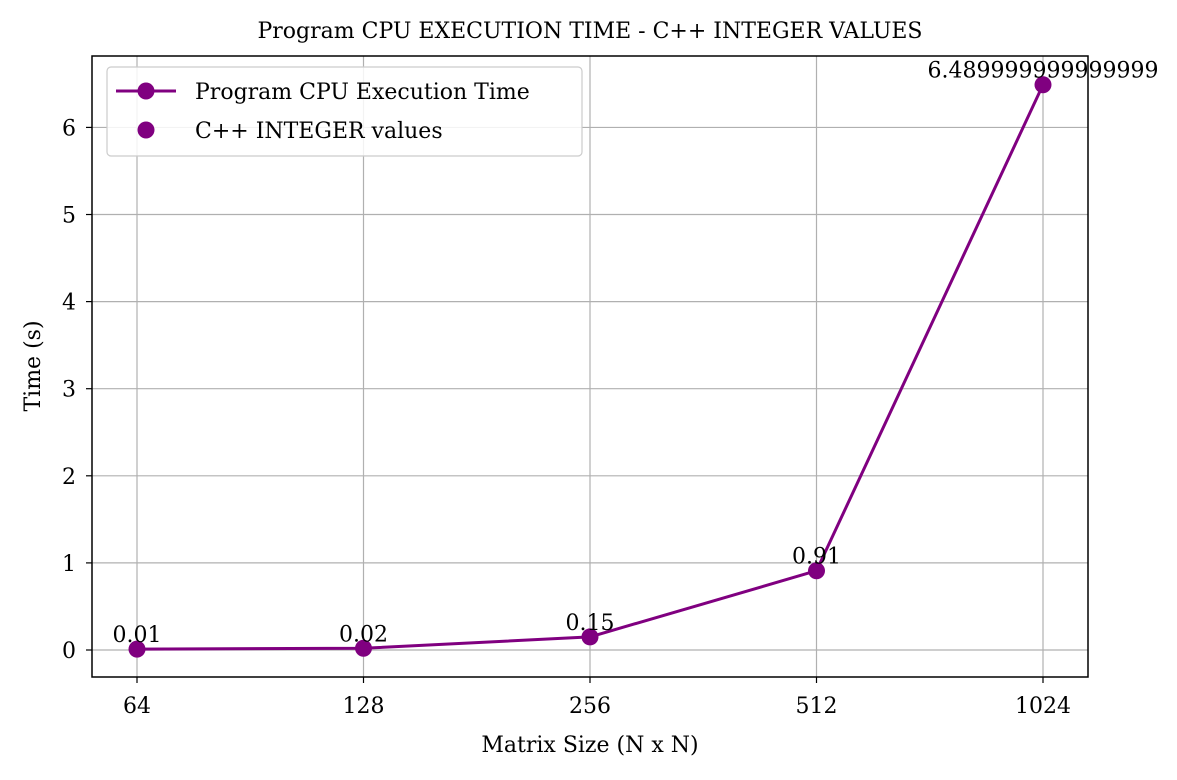 This screenshot has height=780, width=1177. I want to click on legend-marker-swatch-line, so click(146, 91).